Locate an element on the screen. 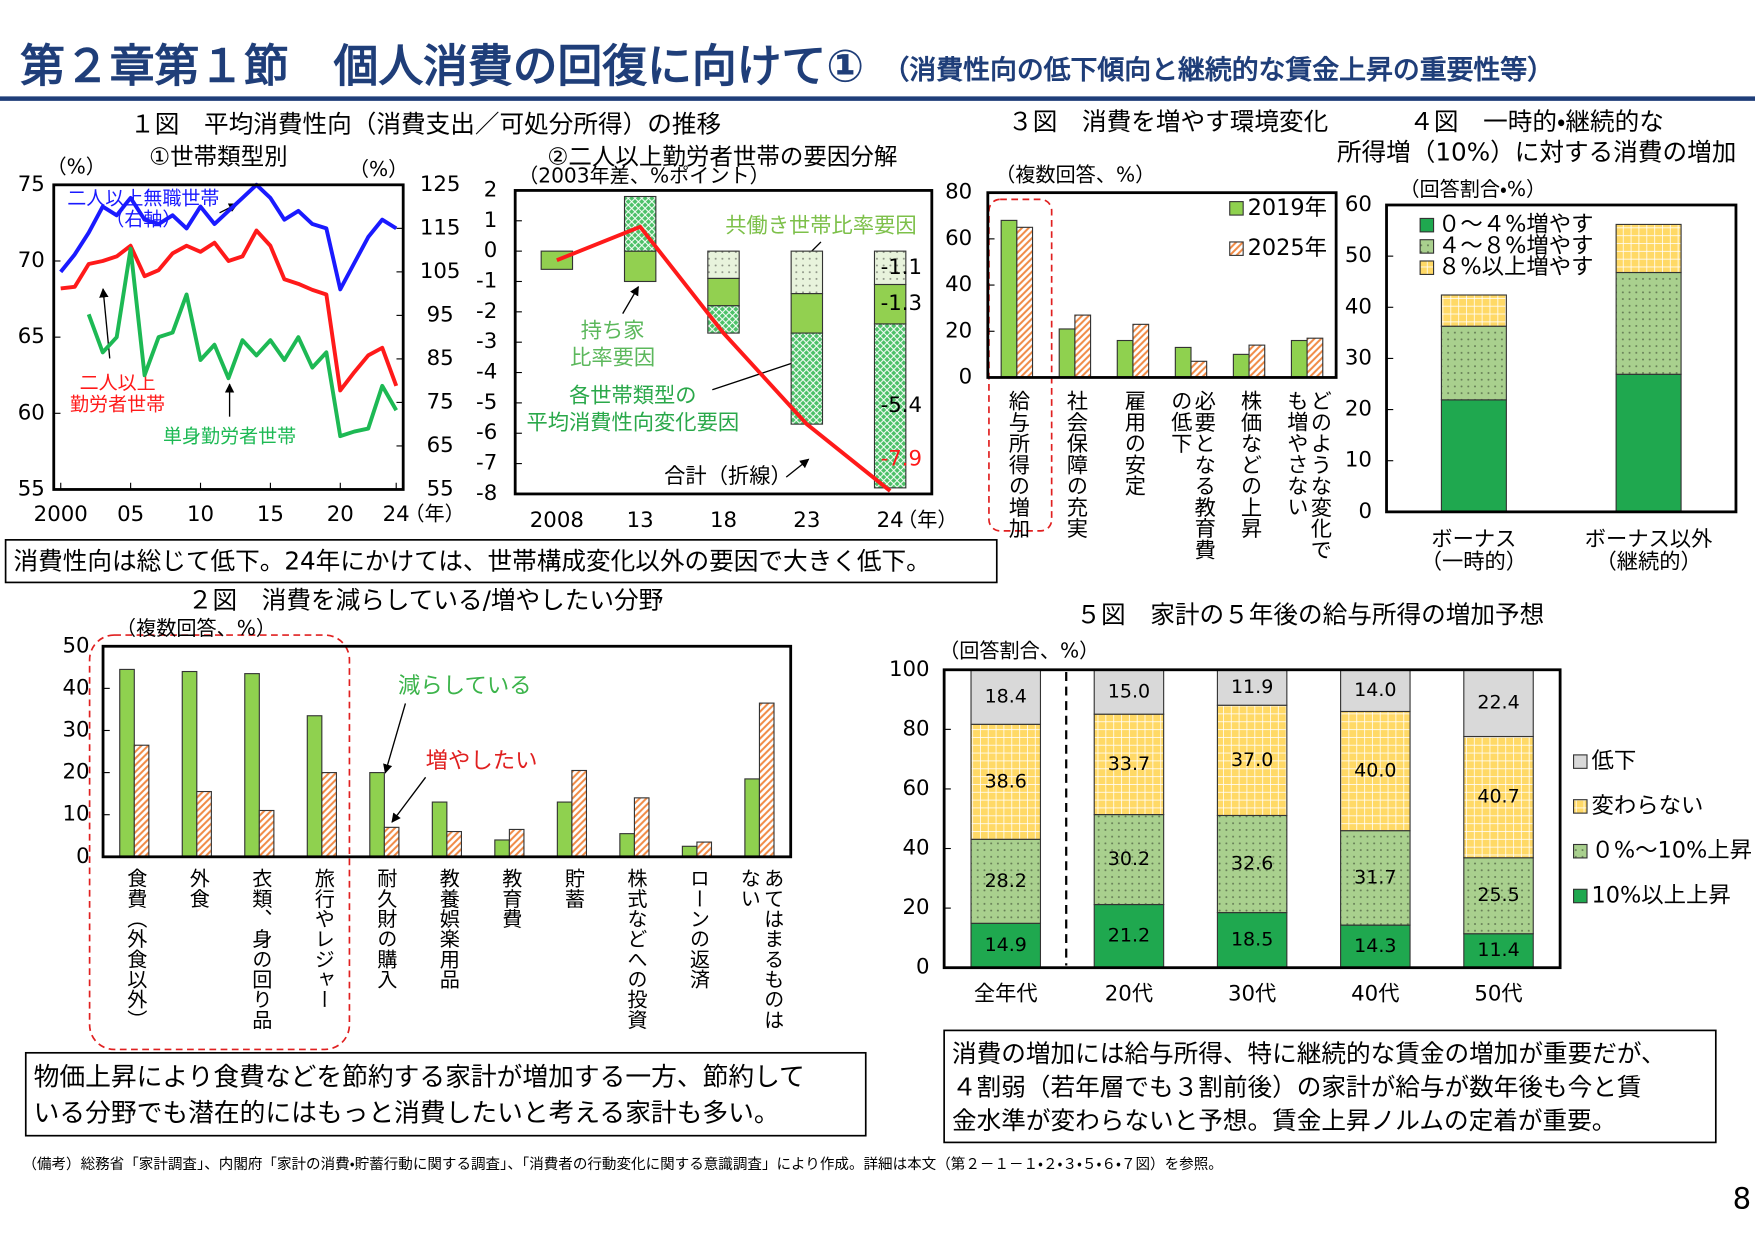 This screenshot has height=1241, width=1755. series-label: 合計（折線） is located at coordinates (728, 476).